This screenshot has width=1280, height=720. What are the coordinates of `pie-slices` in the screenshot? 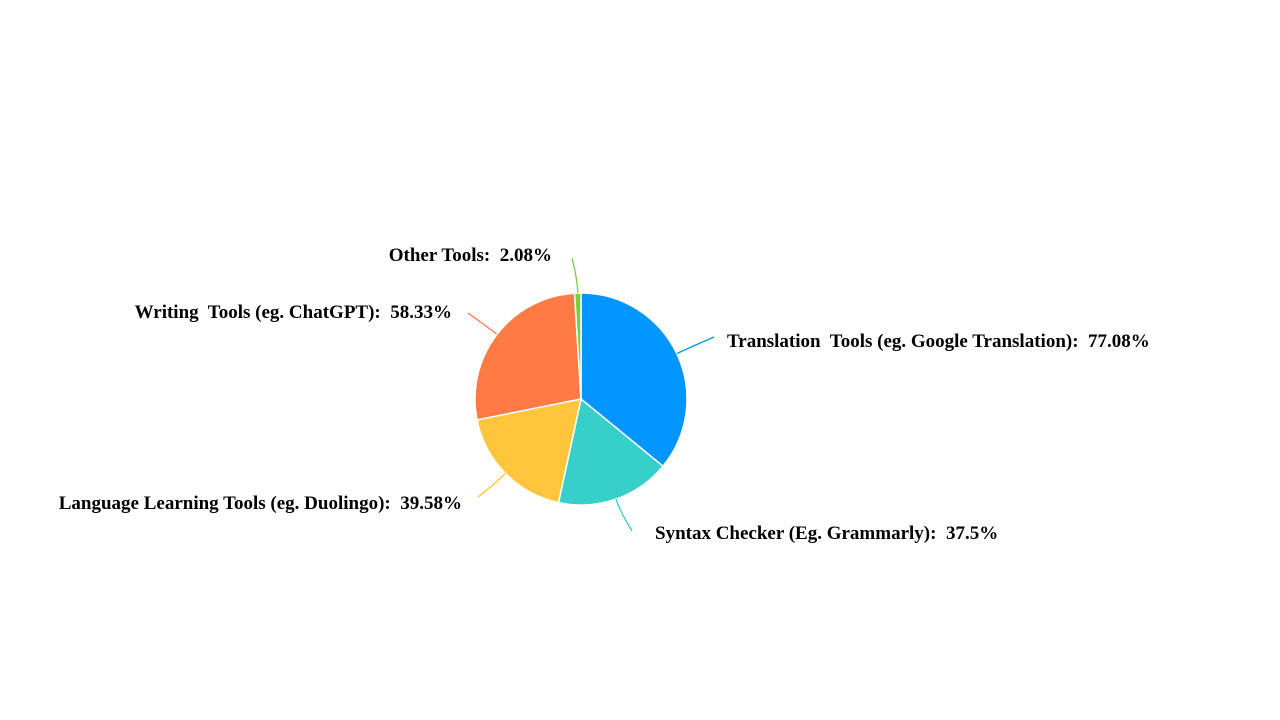 It's located at (581, 399).